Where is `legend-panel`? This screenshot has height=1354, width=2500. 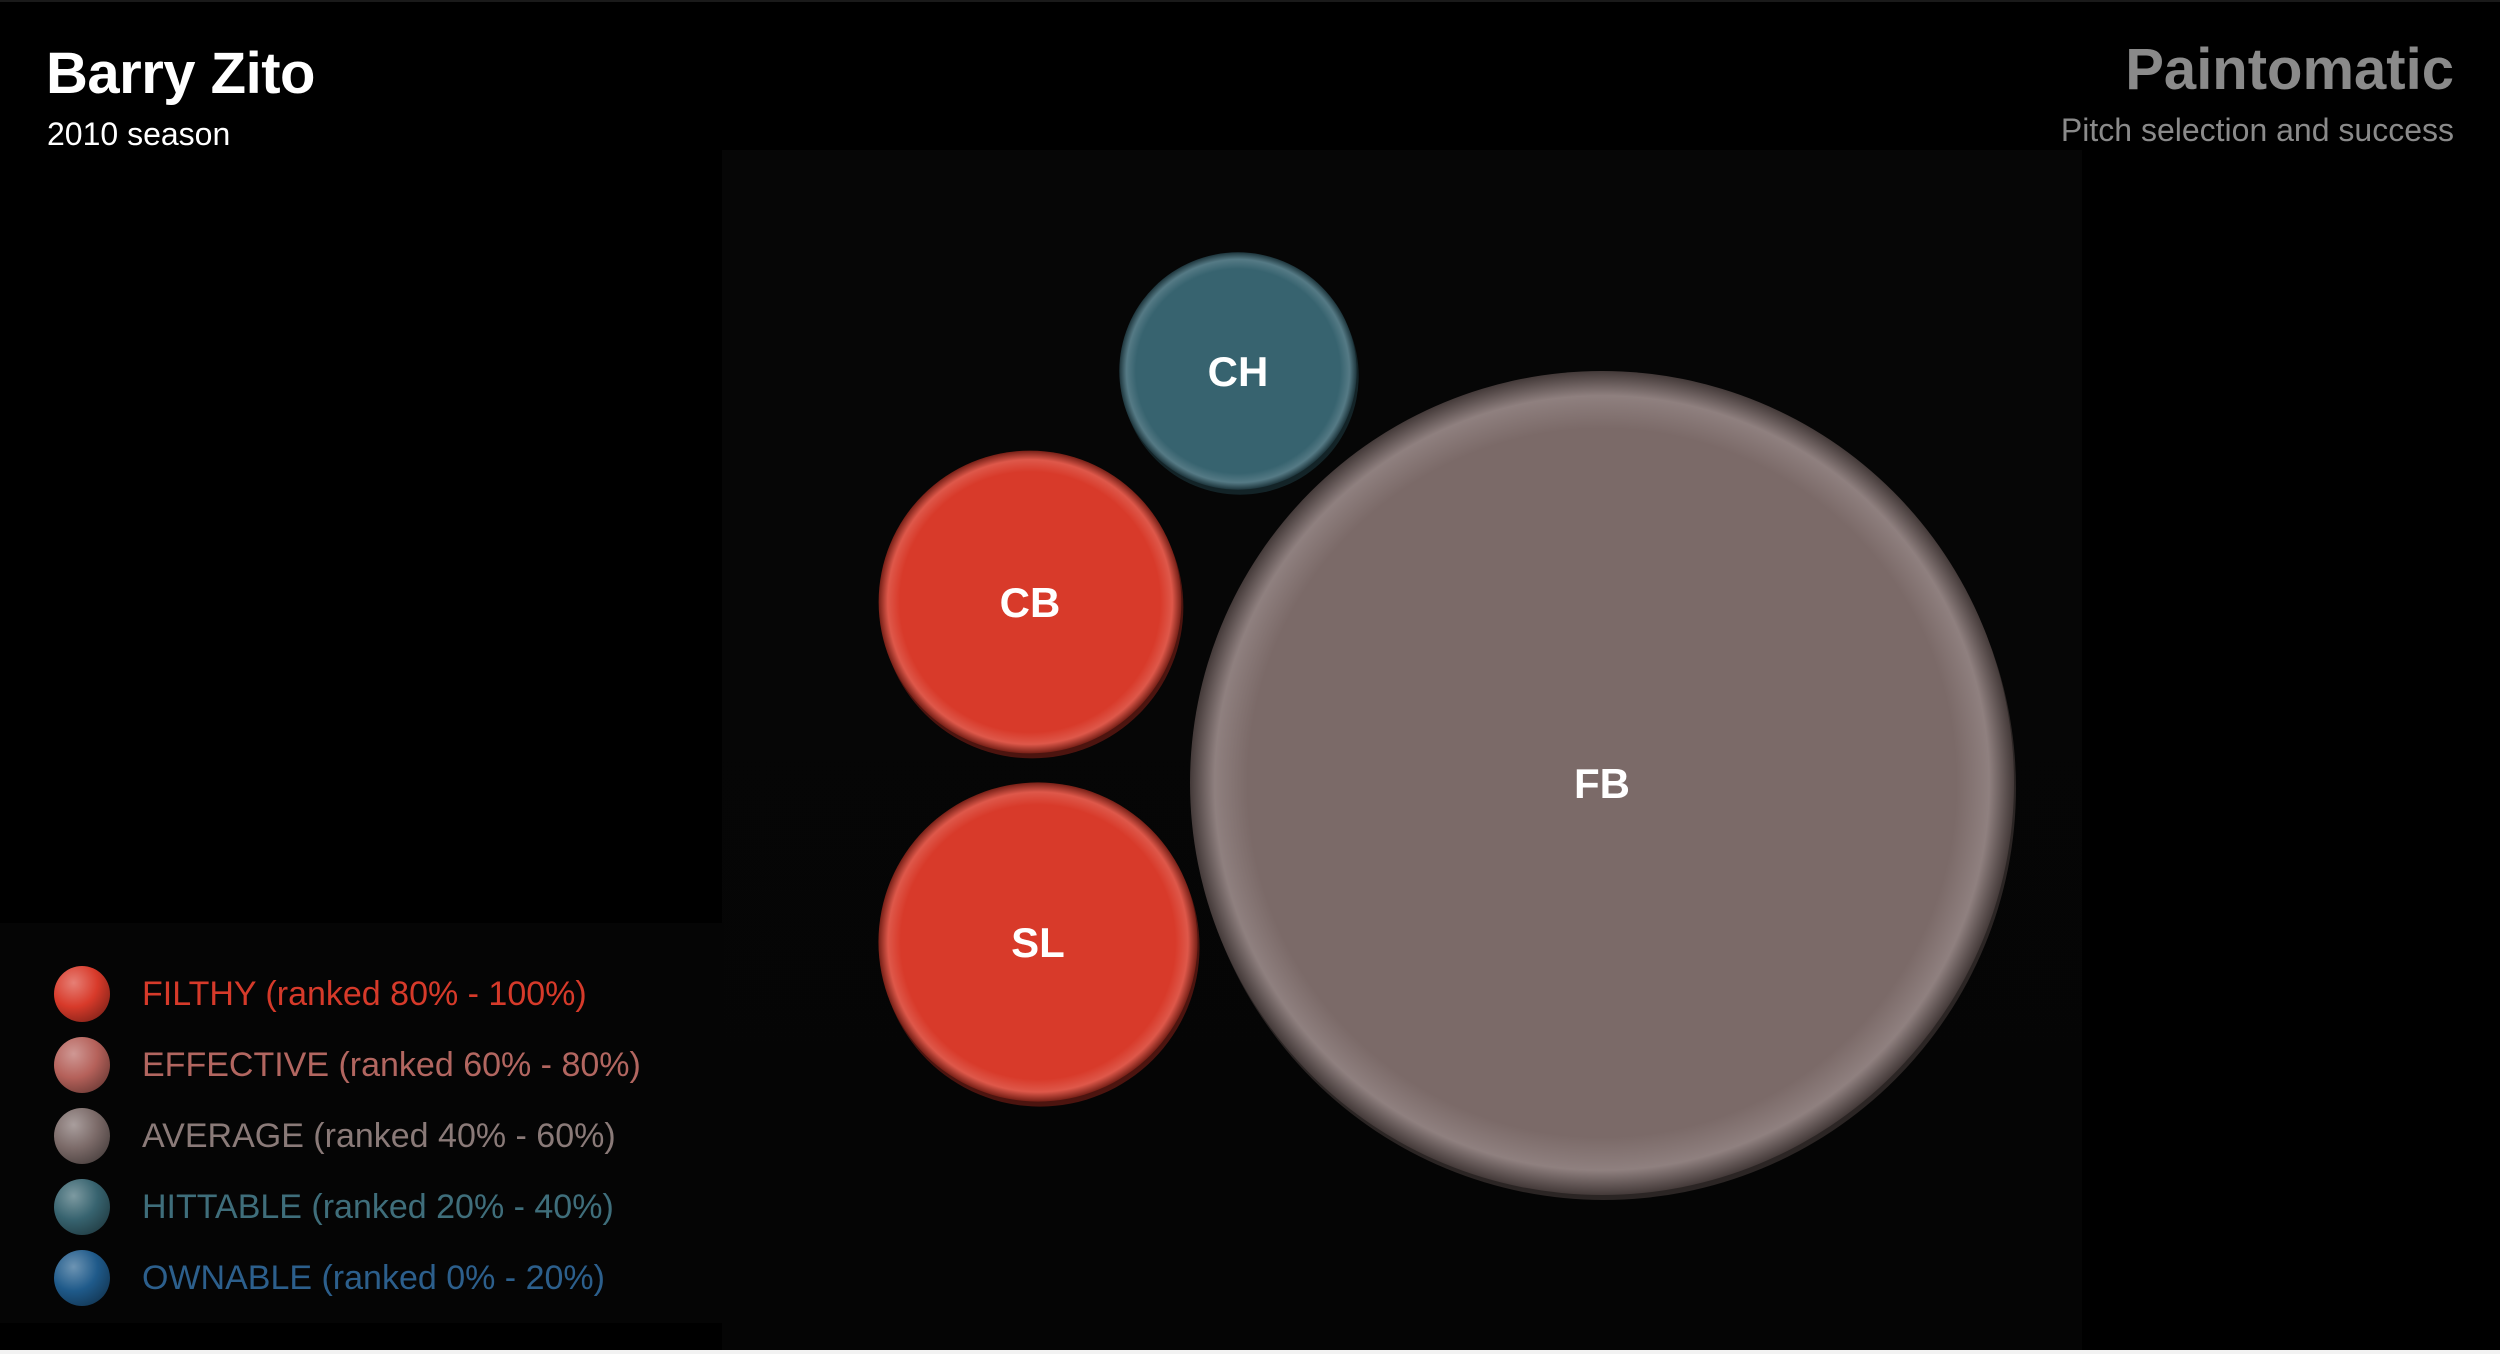 legend-panel is located at coordinates (362, 1123).